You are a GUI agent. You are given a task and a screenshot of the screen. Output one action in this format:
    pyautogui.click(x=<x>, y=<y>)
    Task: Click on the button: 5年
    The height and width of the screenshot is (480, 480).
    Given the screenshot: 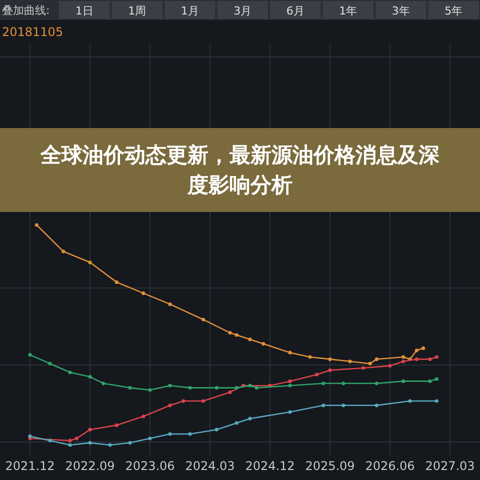 What is the action you would take?
    pyautogui.click(x=453, y=10)
    